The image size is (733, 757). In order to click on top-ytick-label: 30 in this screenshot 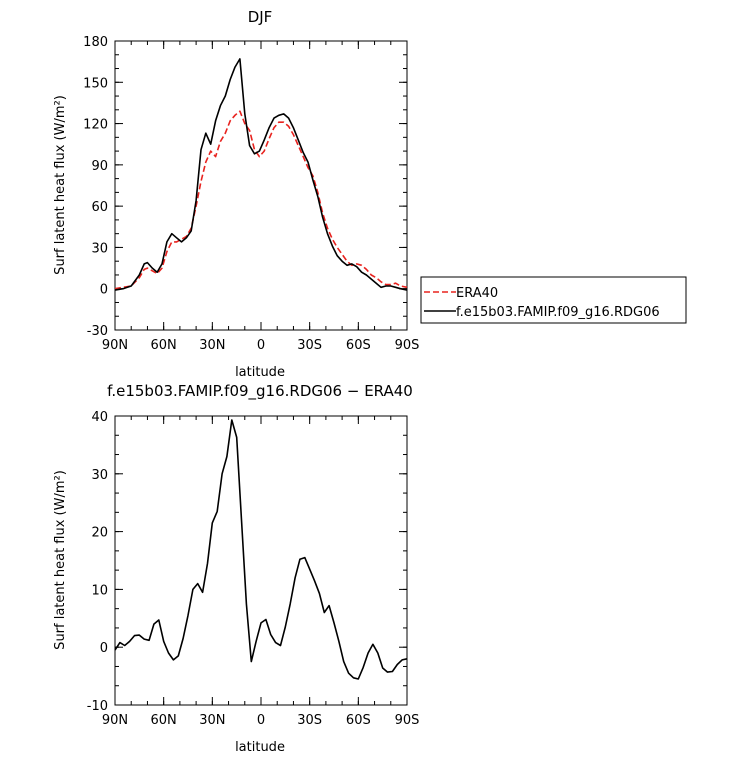, I will do `click(99, 248)`.